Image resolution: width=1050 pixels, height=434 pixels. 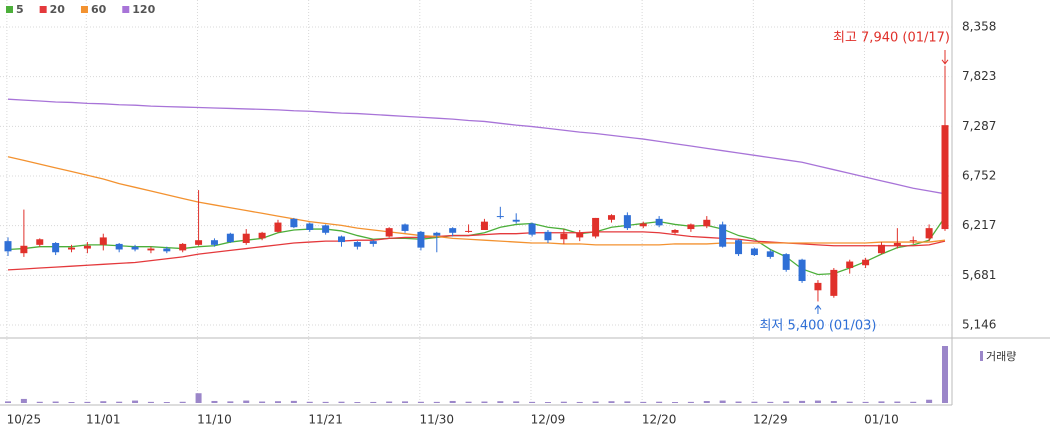 What do you see at coordinates (103, 420) in the screenshot?
I see `x-tick-label: 11/01` at bounding box center [103, 420].